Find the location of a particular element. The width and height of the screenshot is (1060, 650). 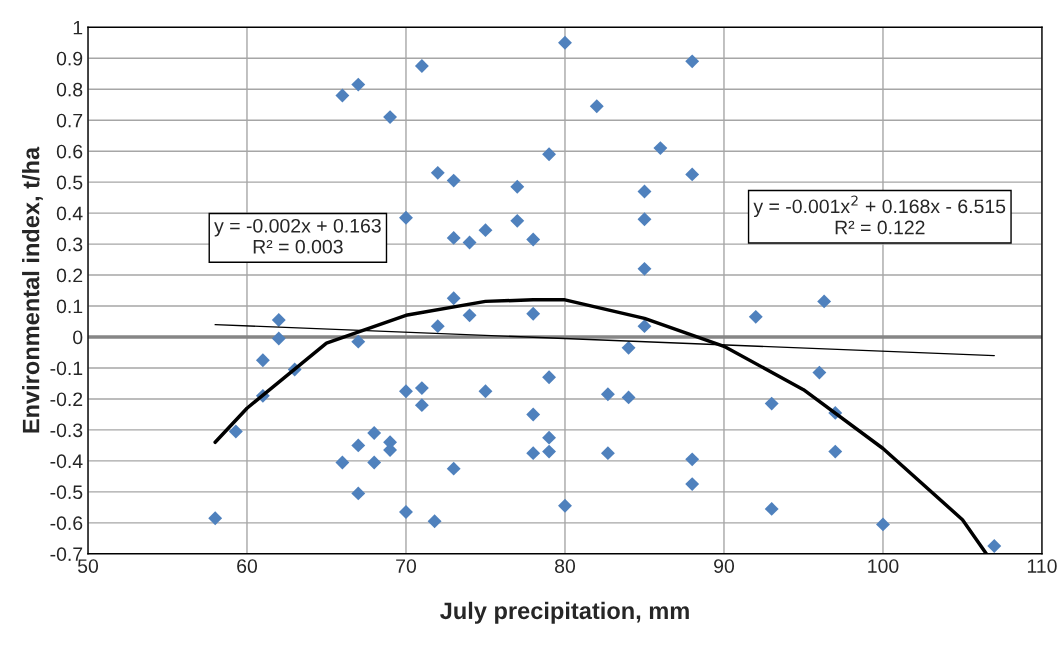

x-tick-label: 100 is located at coordinates (883, 566).